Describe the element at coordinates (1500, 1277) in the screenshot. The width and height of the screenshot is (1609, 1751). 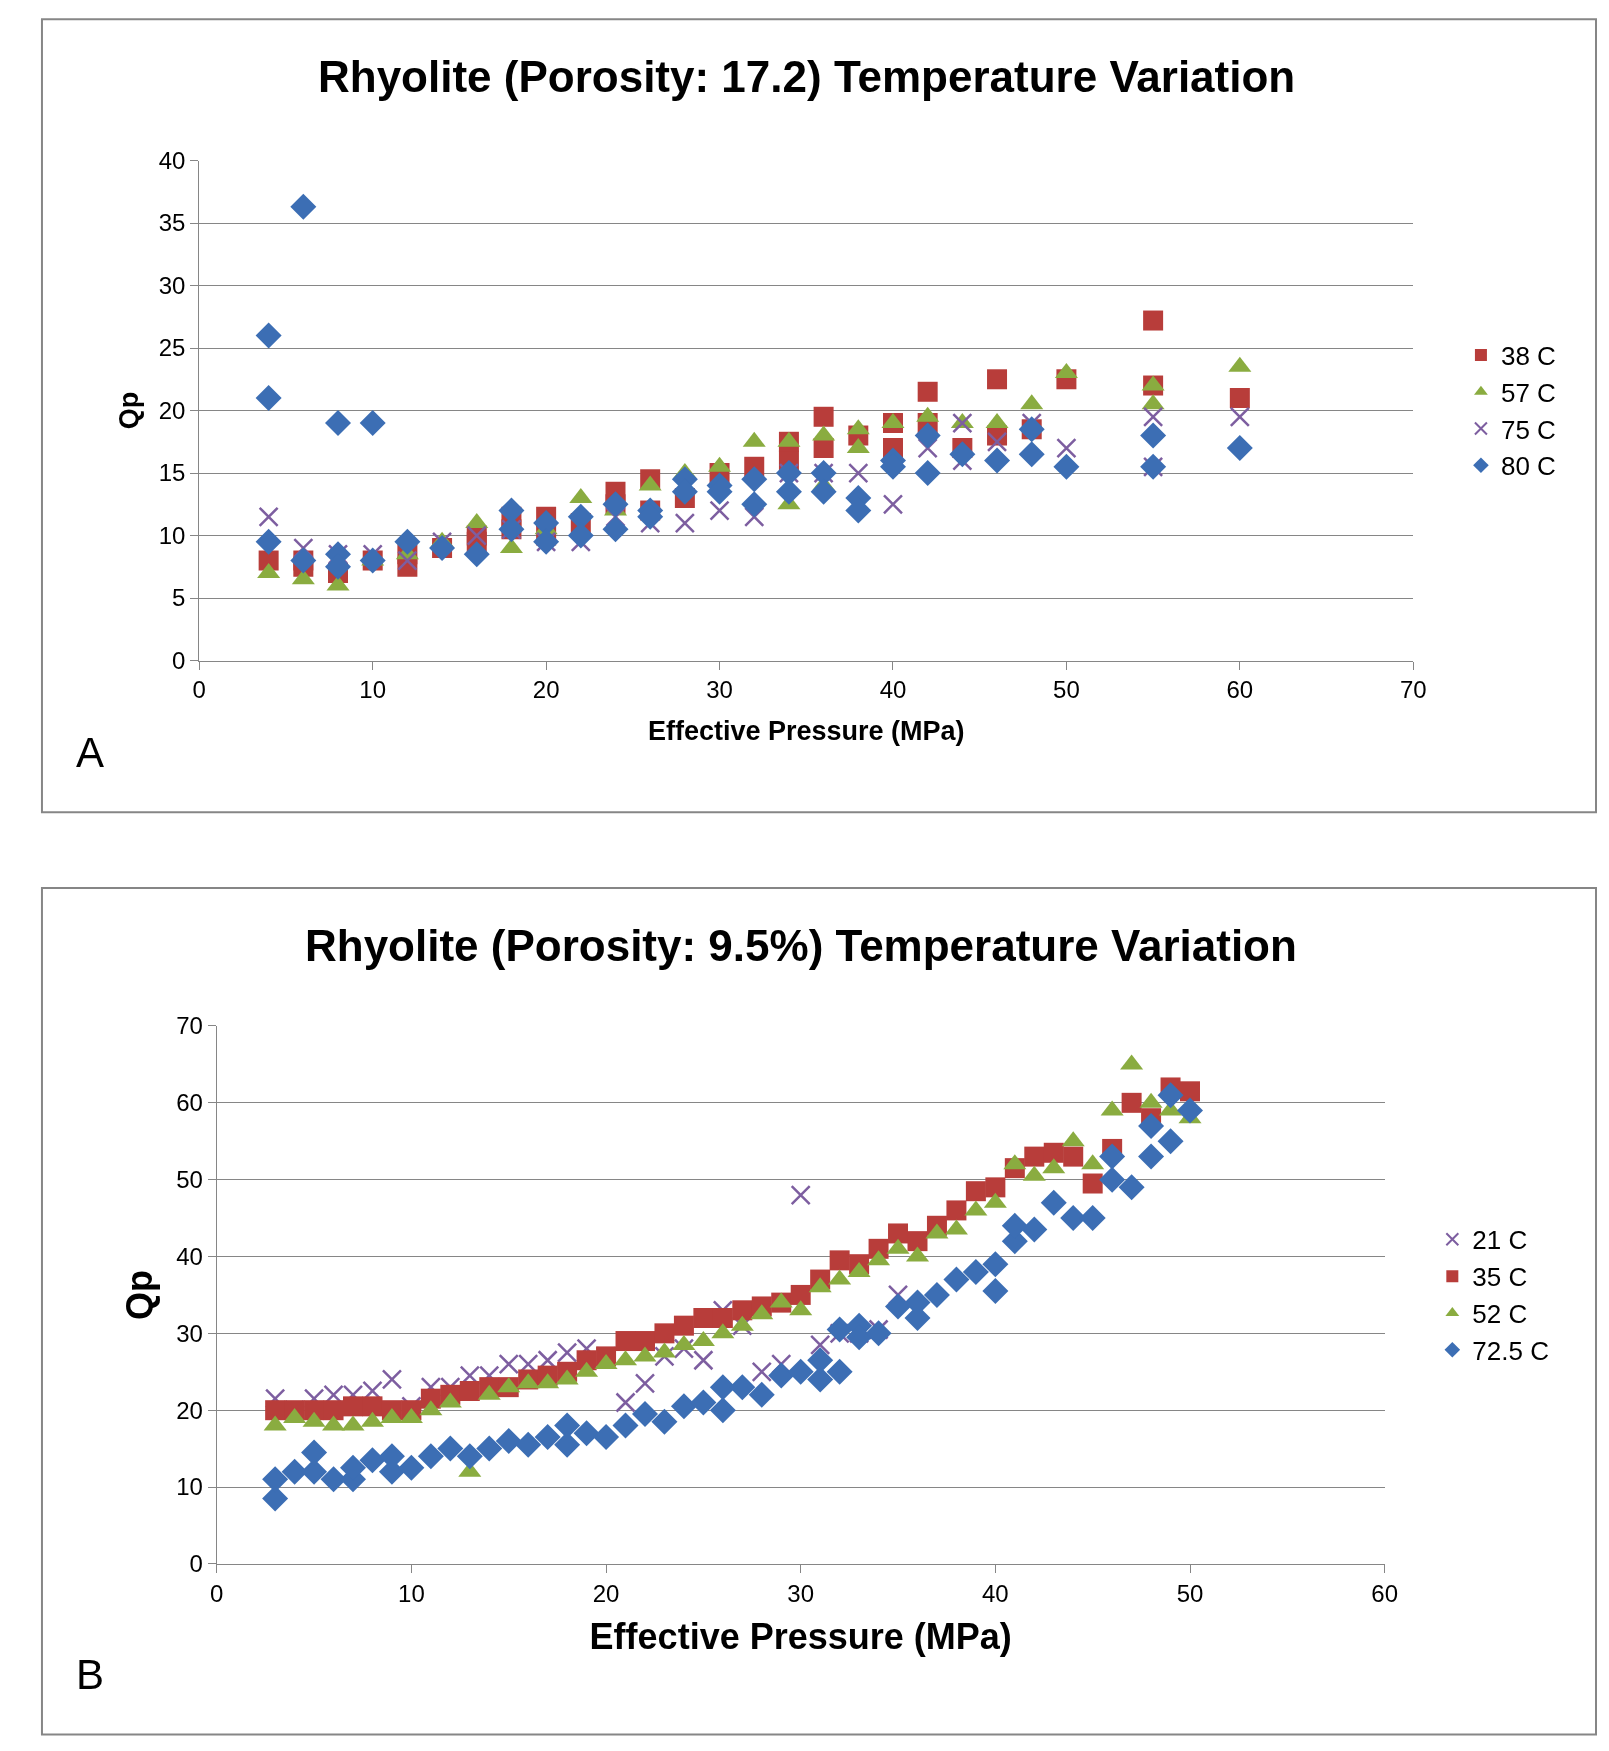
I see `legend-label: 35 C` at that location.